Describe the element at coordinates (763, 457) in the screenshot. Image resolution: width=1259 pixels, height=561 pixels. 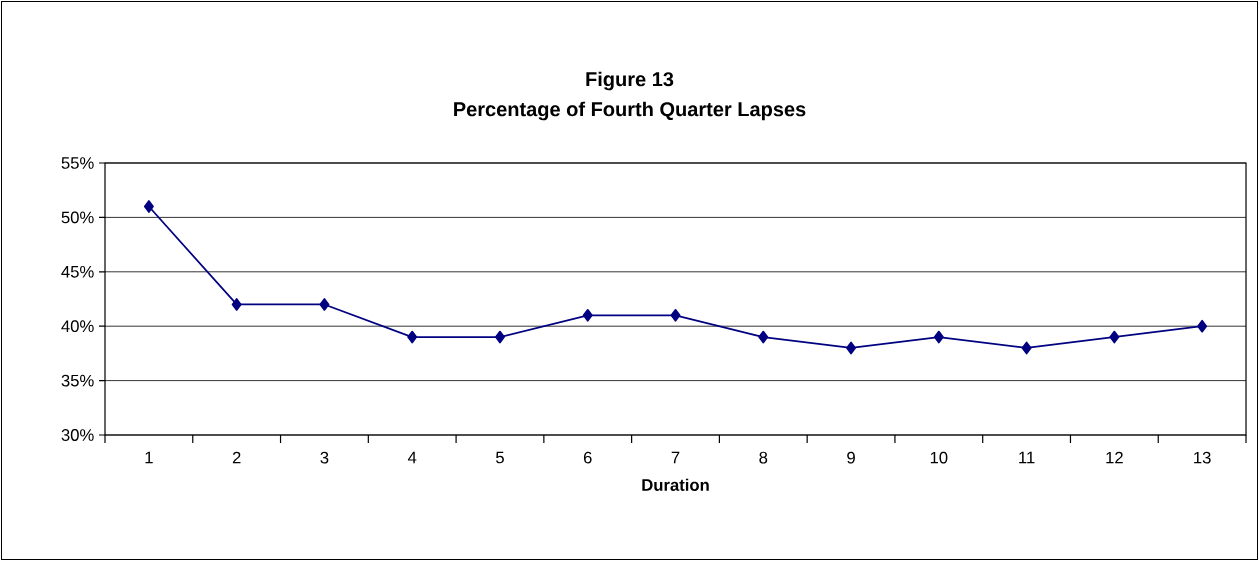
I see `x-tick-label: 8` at that location.